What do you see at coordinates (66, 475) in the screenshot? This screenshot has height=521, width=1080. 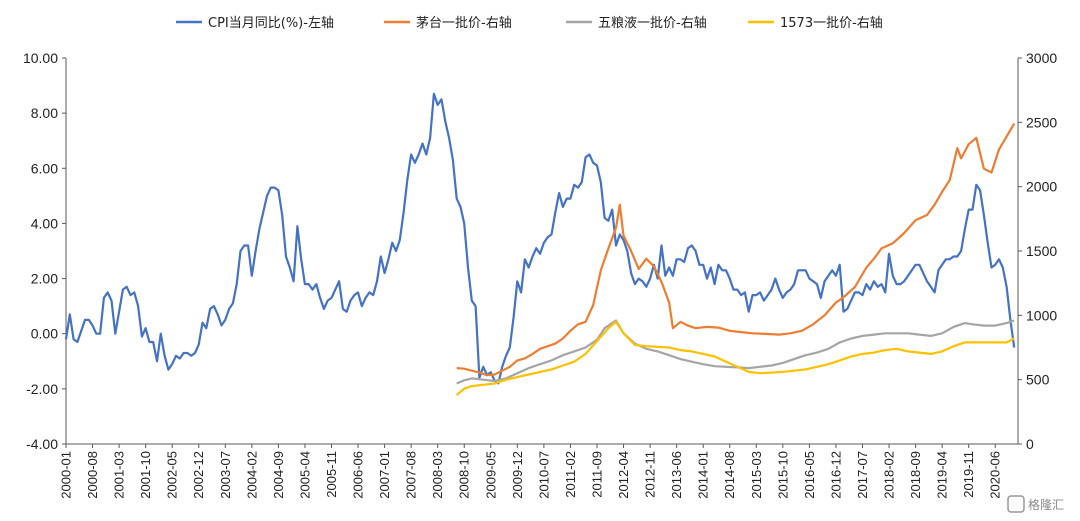 I see `x-tick-label: 2000-01` at bounding box center [66, 475].